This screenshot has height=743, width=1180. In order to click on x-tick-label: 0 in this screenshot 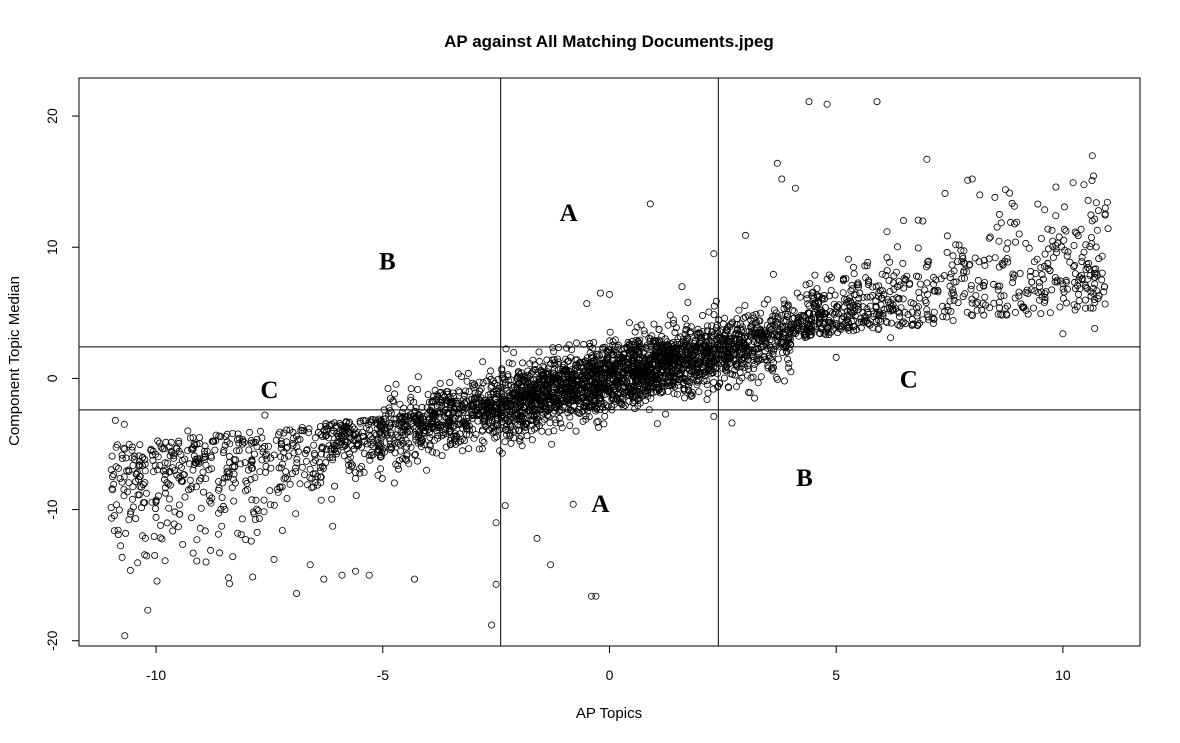, I will do `click(610, 675)`.